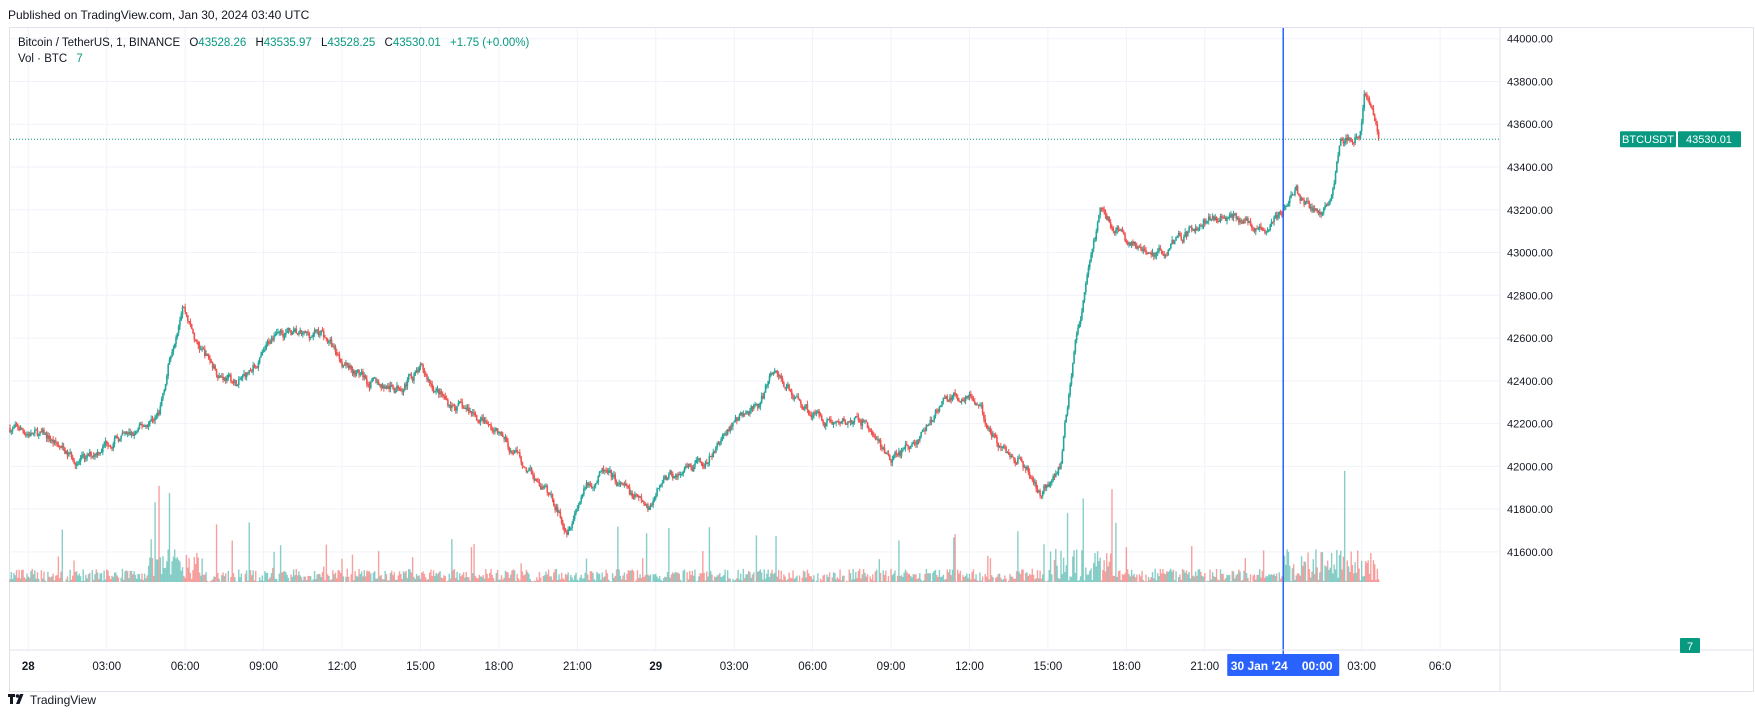 The width and height of the screenshot is (1755, 716). I want to click on volume-label: Vol · BTC, so click(43, 59).